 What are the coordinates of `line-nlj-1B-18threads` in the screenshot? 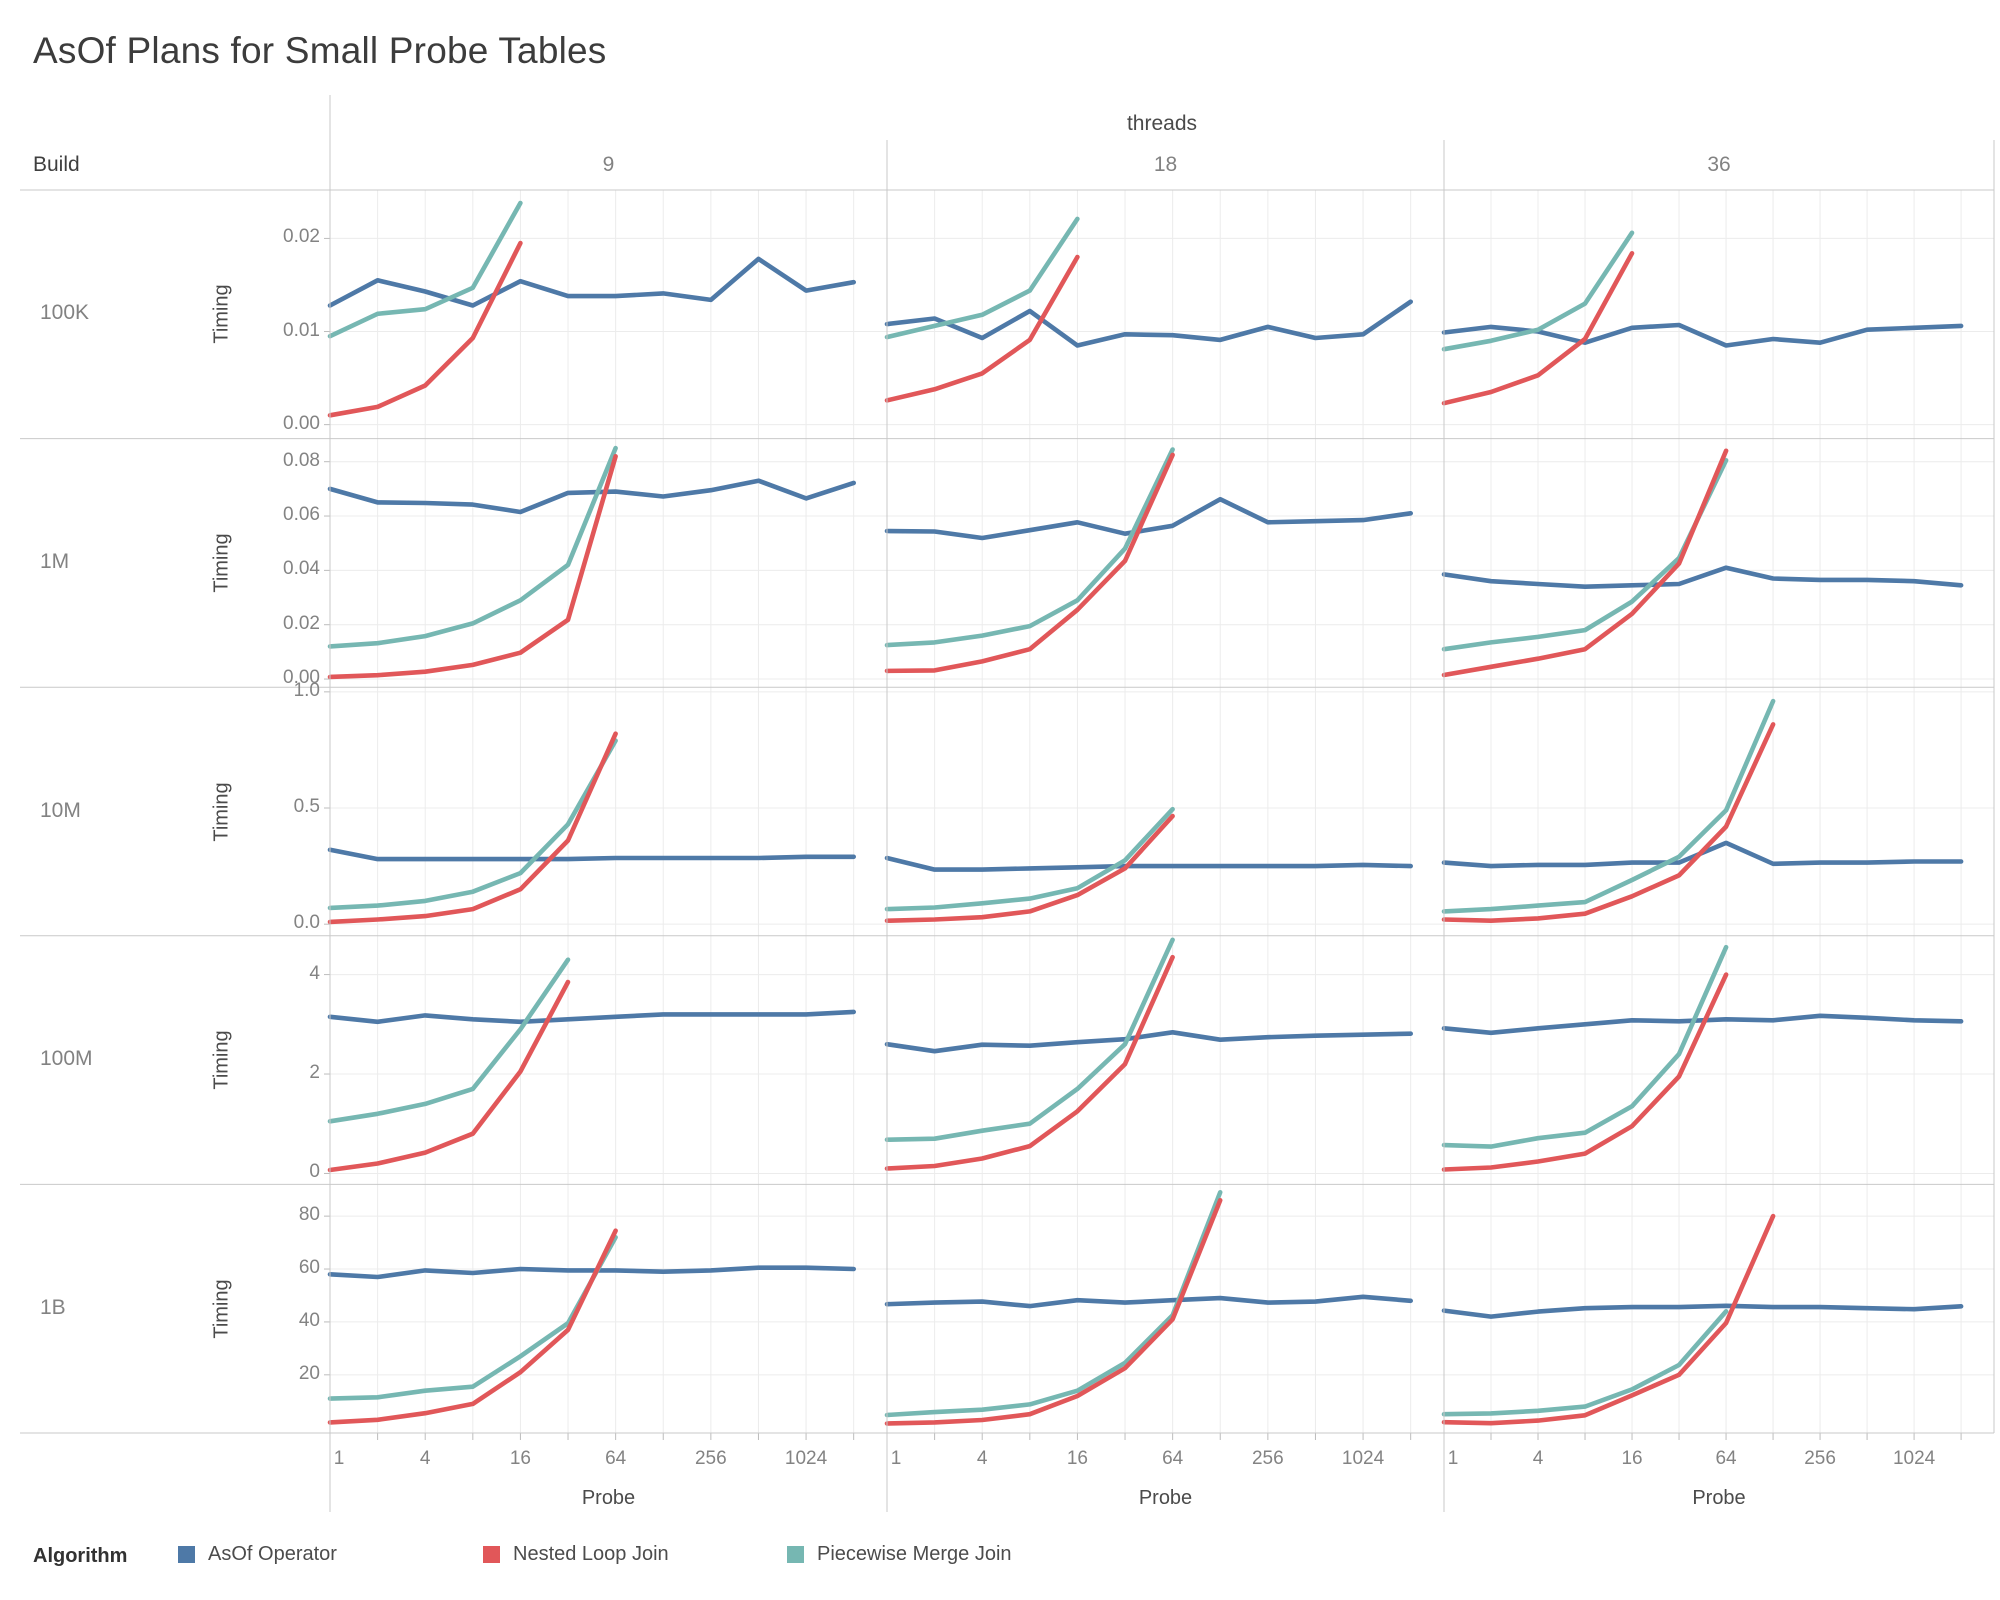 It's located at (1053, 1312).